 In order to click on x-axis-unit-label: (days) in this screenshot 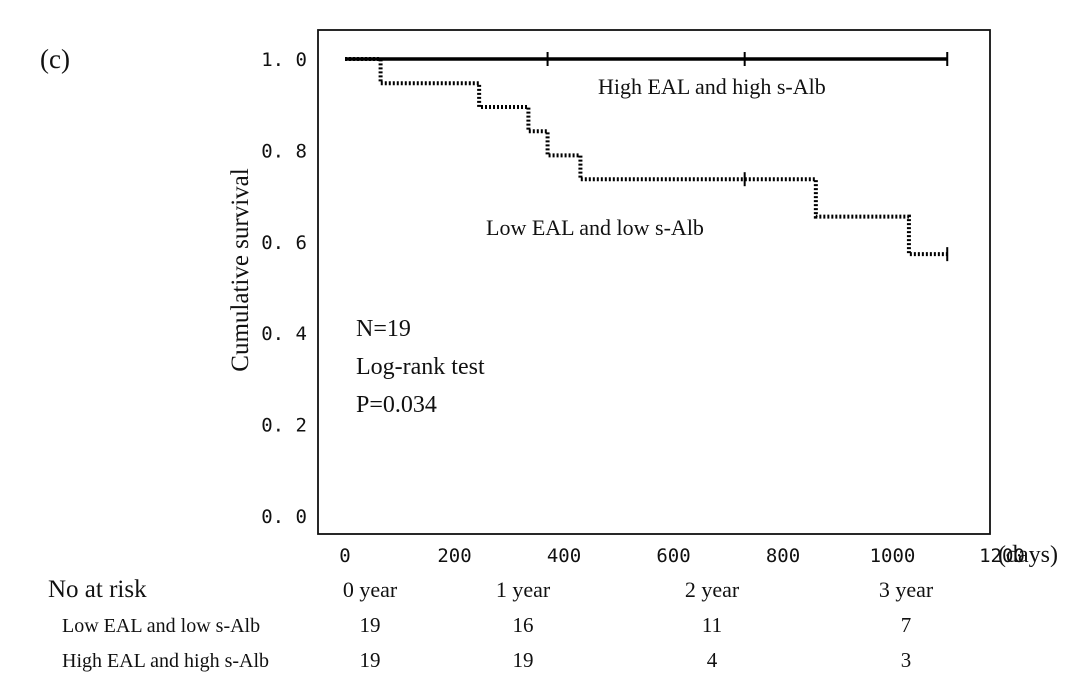, I will do `click(1028, 555)`.